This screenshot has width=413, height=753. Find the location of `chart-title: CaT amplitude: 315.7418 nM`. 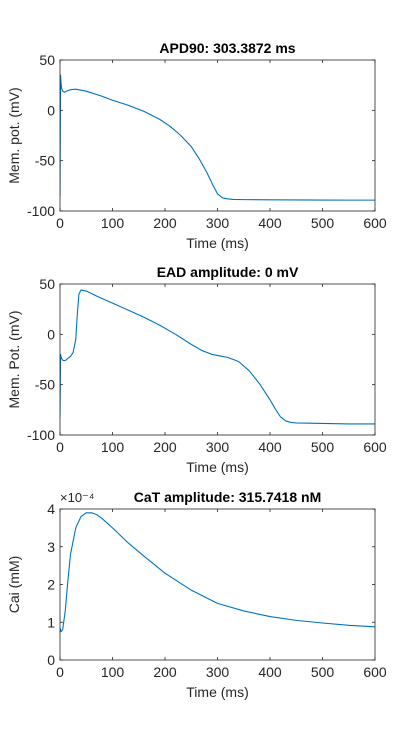

chart-title: CaT amplitude: 315.7418 nM is located at coordinates (228, 497).